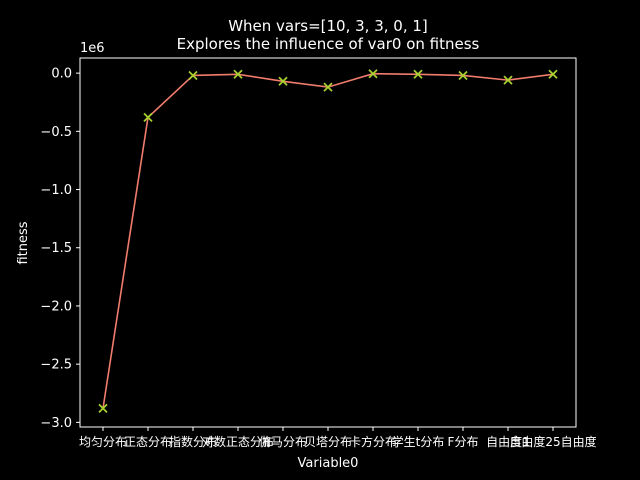 Image resolution: width=640 pixels, height=480 pixels. Describe the element at coordinates (328, 442) in the screenshot. I see `x-tick-label: 贝塔分布` at that location.